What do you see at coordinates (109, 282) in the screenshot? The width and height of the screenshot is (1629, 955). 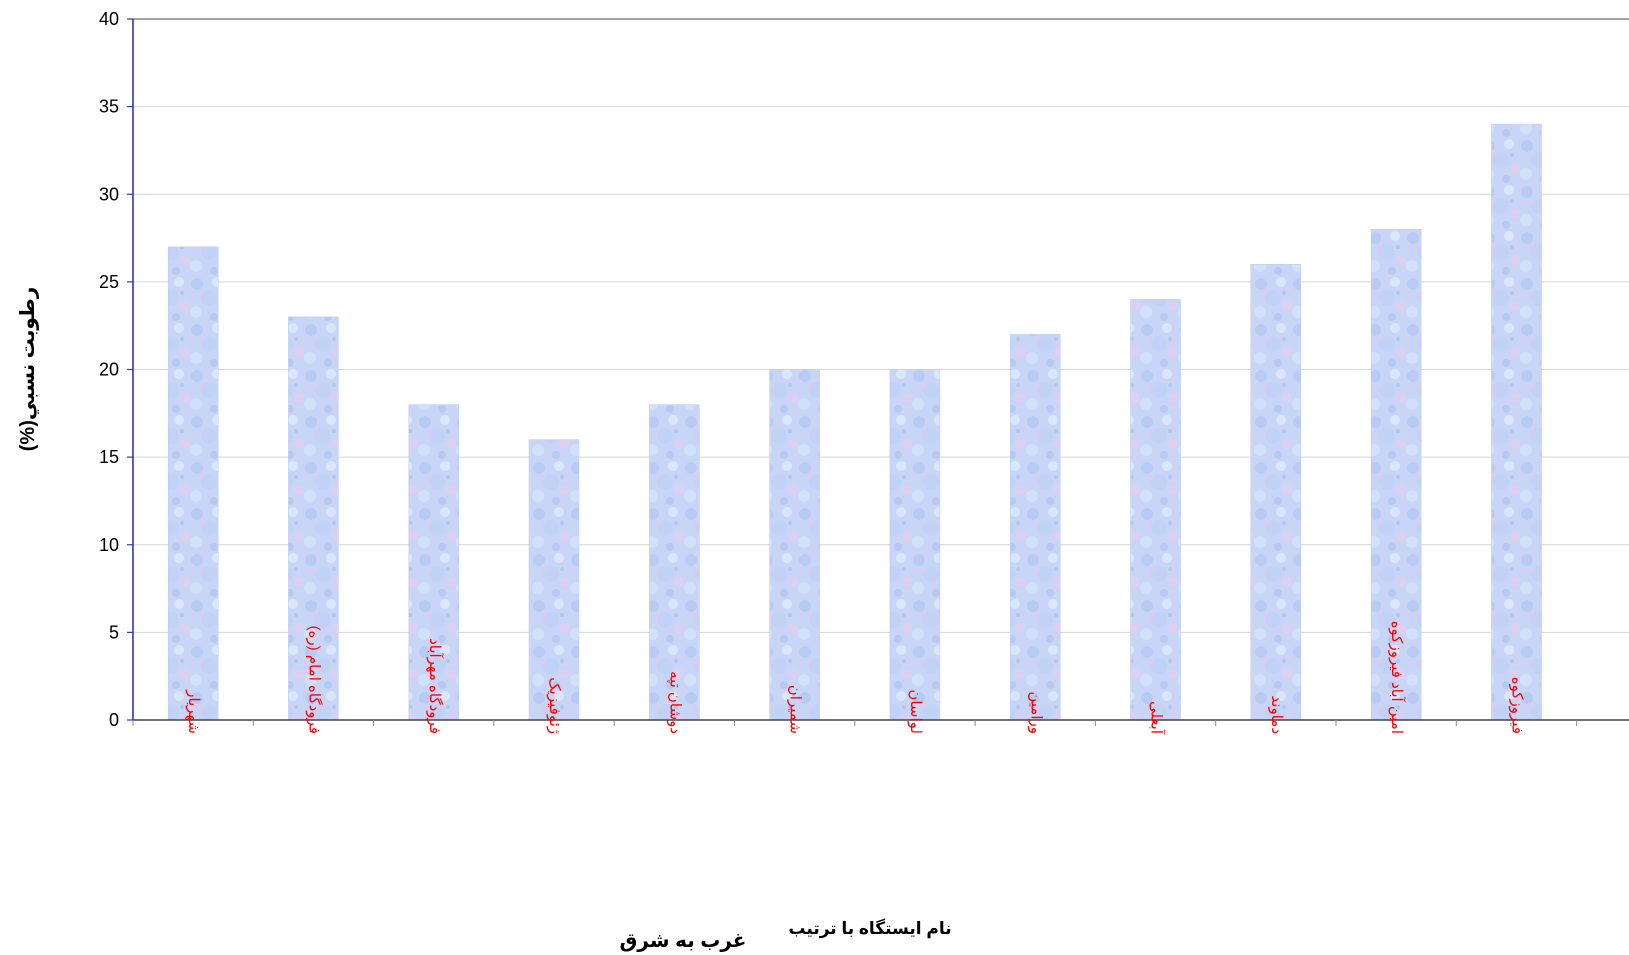 I see `y-tick-label: 25` at bounding box center [109, 282].